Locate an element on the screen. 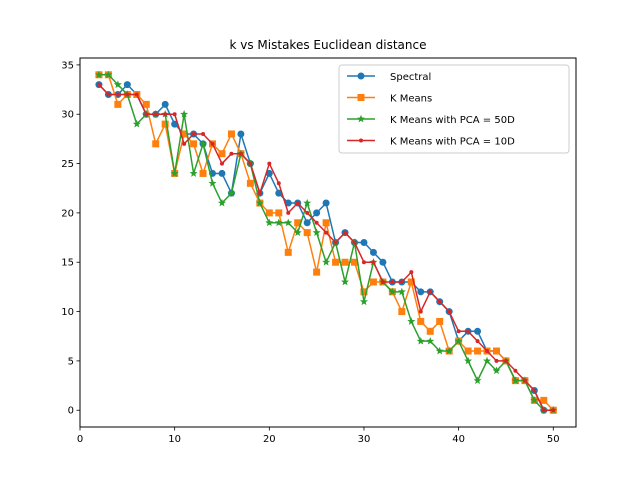 The height and width of the screenshot is (480, 640). legend-box is located at coordinates (454, 109).